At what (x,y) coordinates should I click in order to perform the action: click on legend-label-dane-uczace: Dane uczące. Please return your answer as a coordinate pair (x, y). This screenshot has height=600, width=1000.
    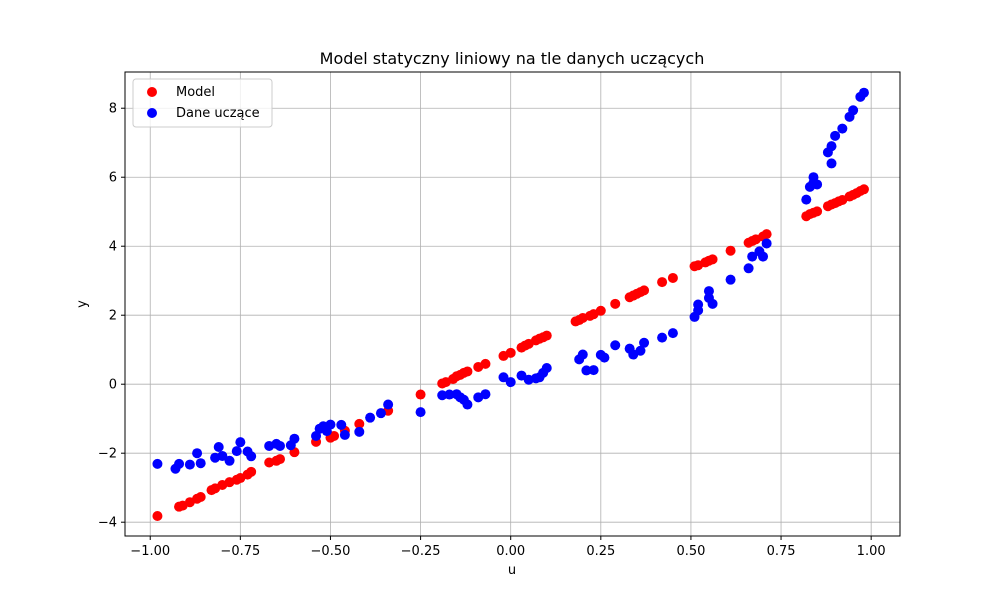
    Looking at the image, I should click on (218, 113).